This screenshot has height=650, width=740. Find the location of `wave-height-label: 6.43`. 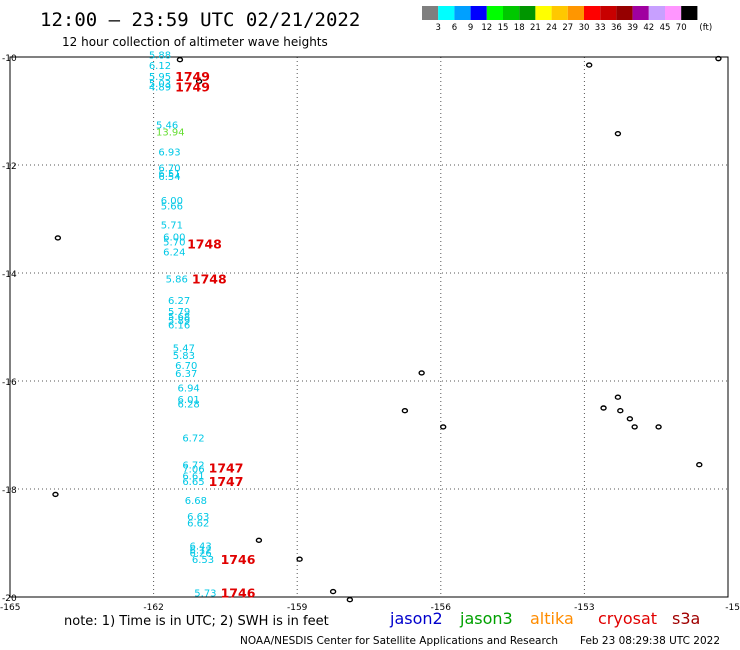

wave-height-label: 6.43 is located at coordinates (201, 547).